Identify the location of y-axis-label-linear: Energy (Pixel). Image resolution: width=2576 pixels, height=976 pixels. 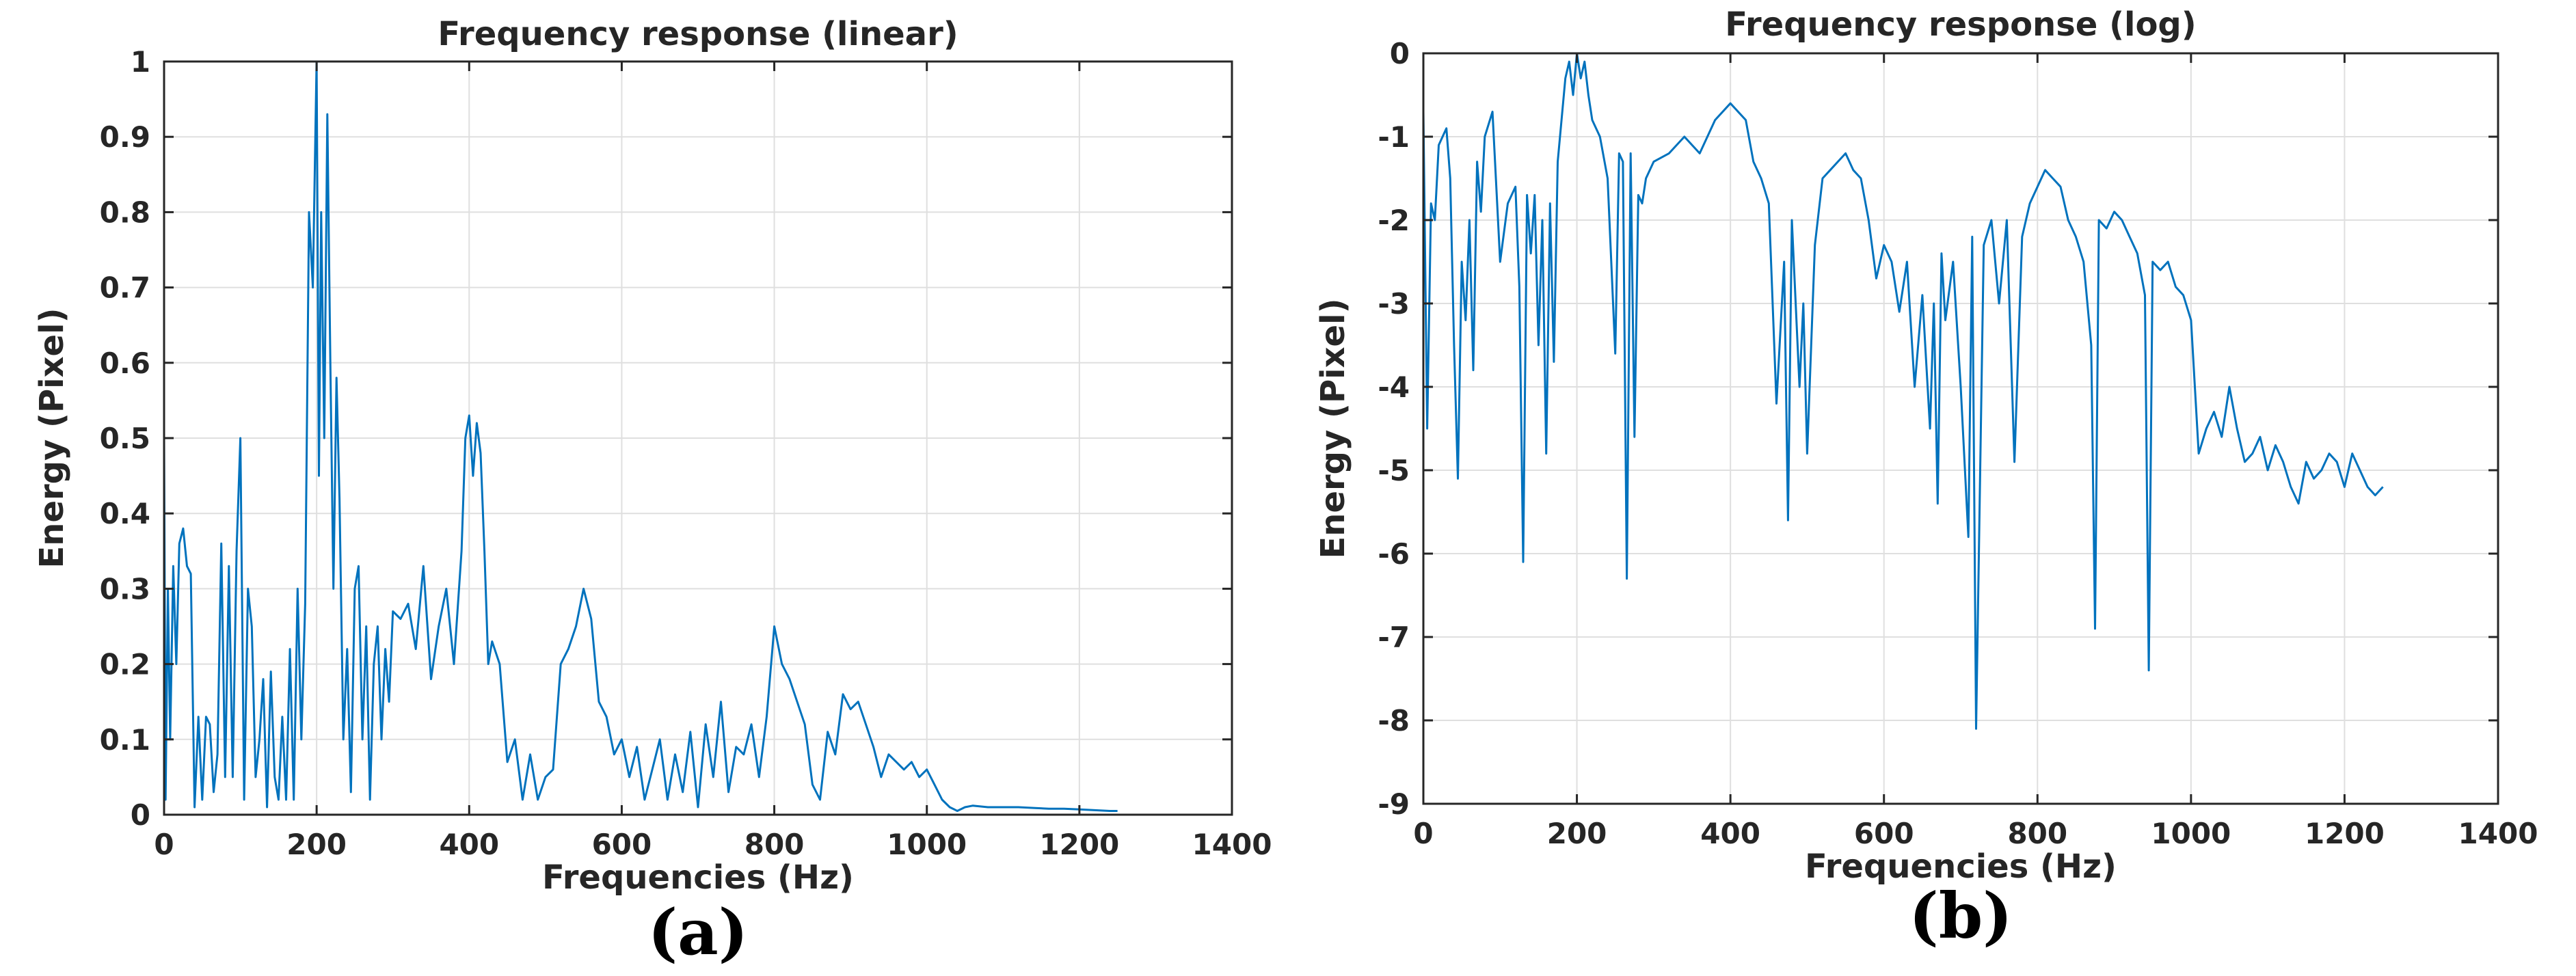
(52, 438).